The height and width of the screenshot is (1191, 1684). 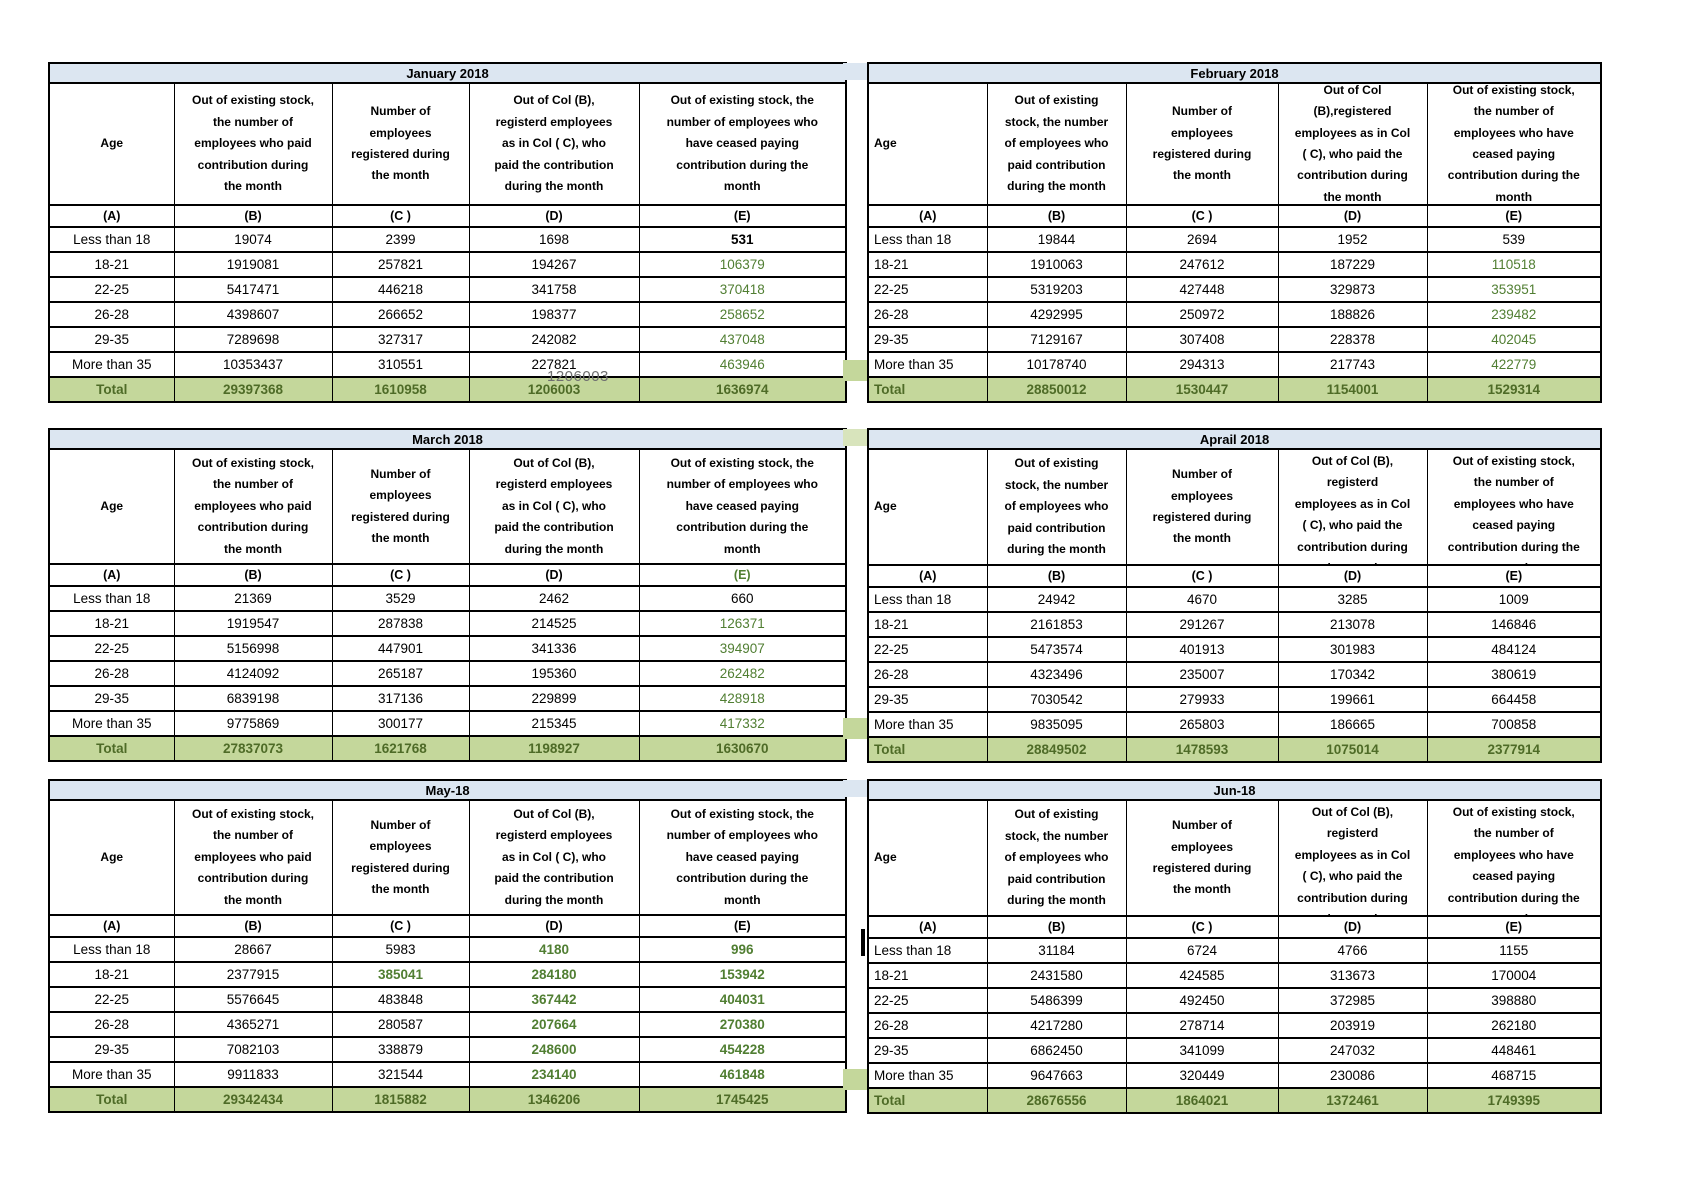 What do you see at coordinates (1352, 314) in the screenshot?
I see `value-cell: 188826` at bounding box center [1352, 314].